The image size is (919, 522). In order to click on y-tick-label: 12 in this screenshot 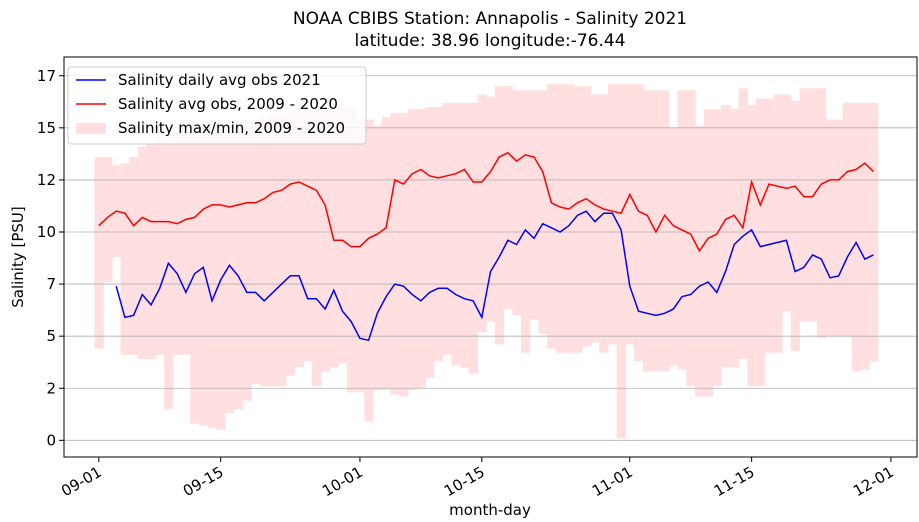, I will do `click(46, 180)`.